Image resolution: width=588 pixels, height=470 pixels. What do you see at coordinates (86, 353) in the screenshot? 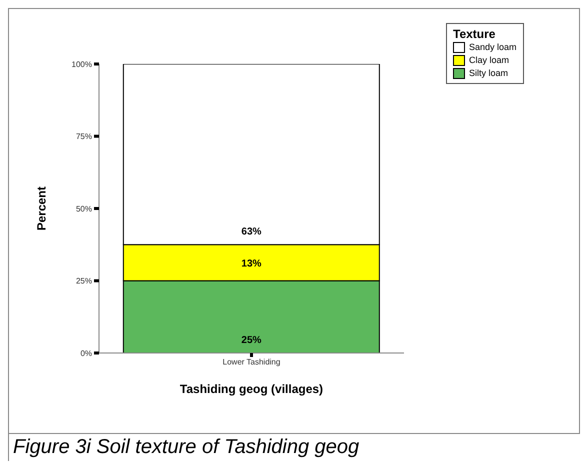
I see `y-tick-label: 0%` at bounding box center [86, 353].